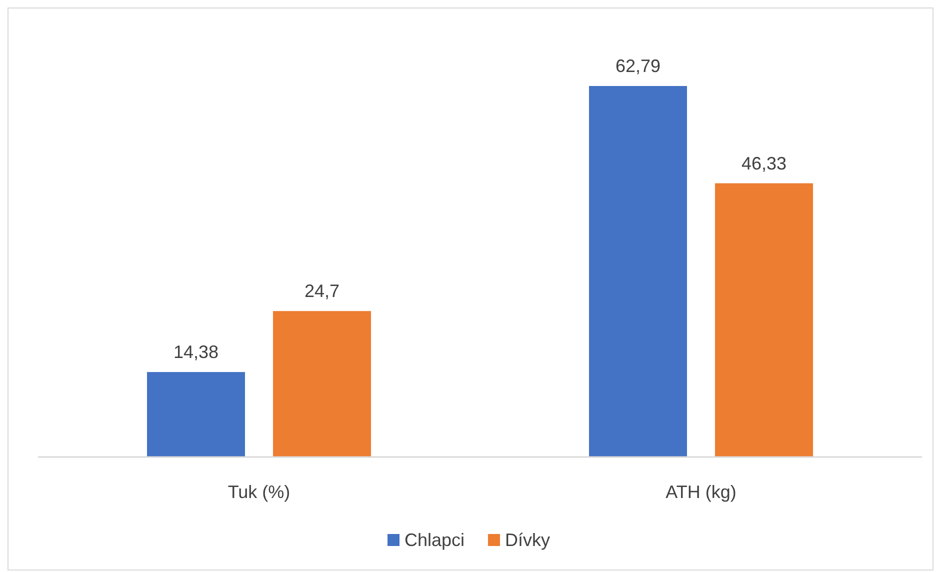 The image size is (941, 572). I want to click on data-label: 14,38, so click(196, 352).